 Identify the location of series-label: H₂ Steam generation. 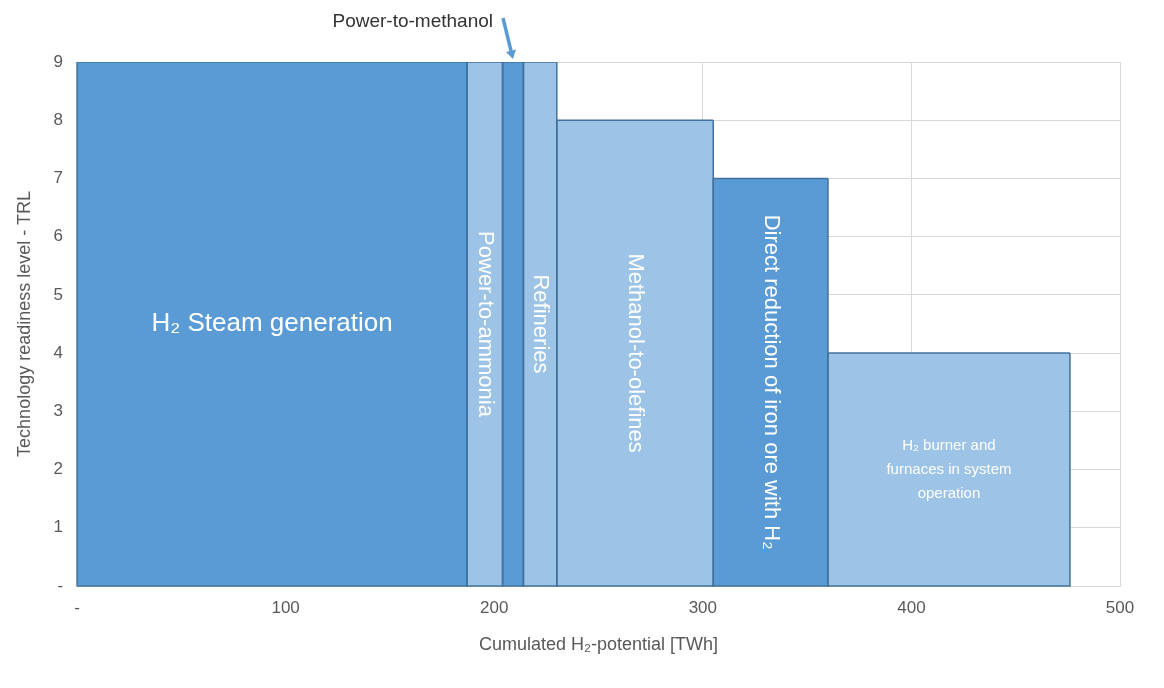
(272, 322).